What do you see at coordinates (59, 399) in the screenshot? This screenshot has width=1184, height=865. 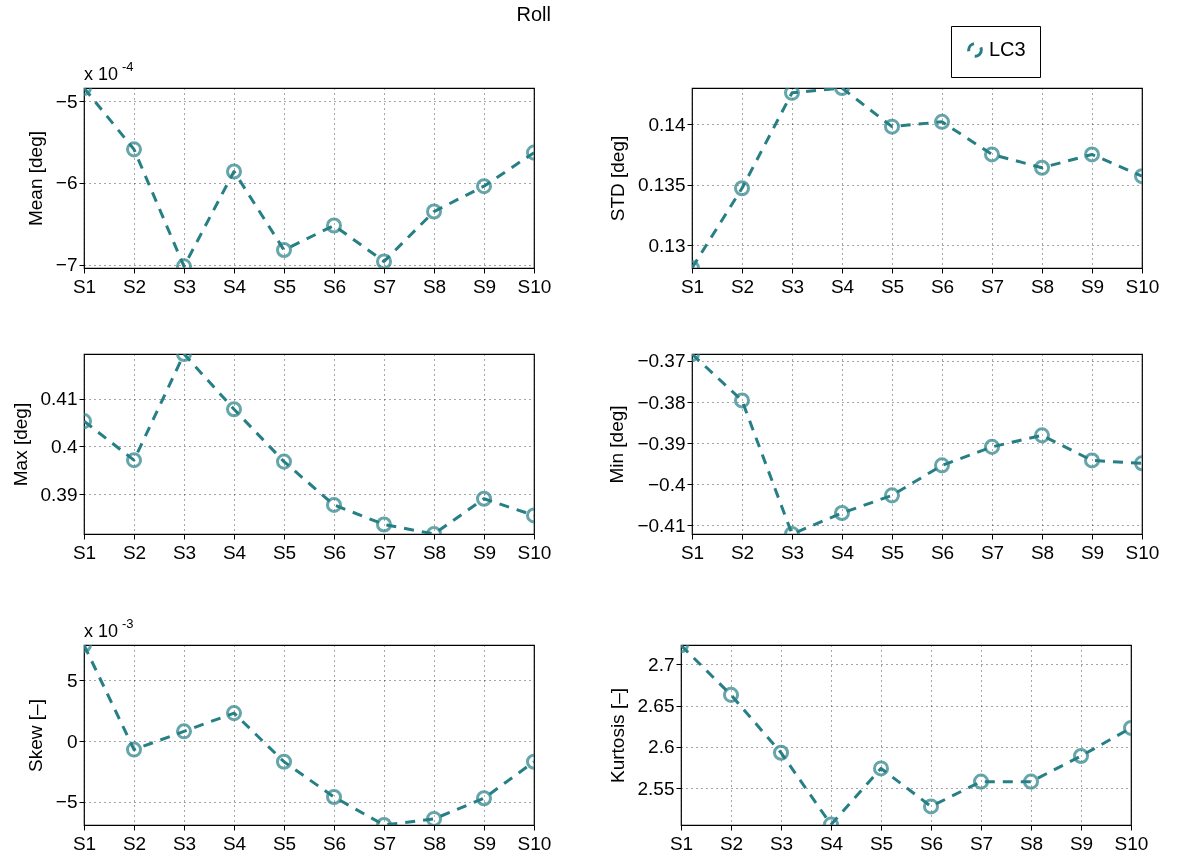 I see `y-tick-label: 0.41` at bounding box center [59, 399].